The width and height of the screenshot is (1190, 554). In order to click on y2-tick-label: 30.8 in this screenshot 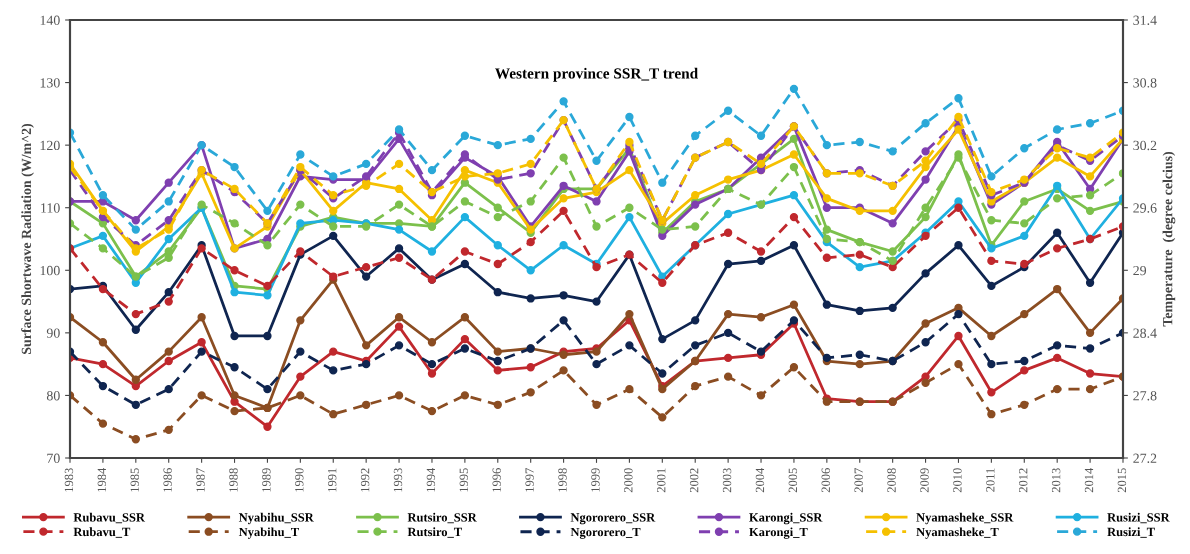, I will do `click(1145, 83)`.